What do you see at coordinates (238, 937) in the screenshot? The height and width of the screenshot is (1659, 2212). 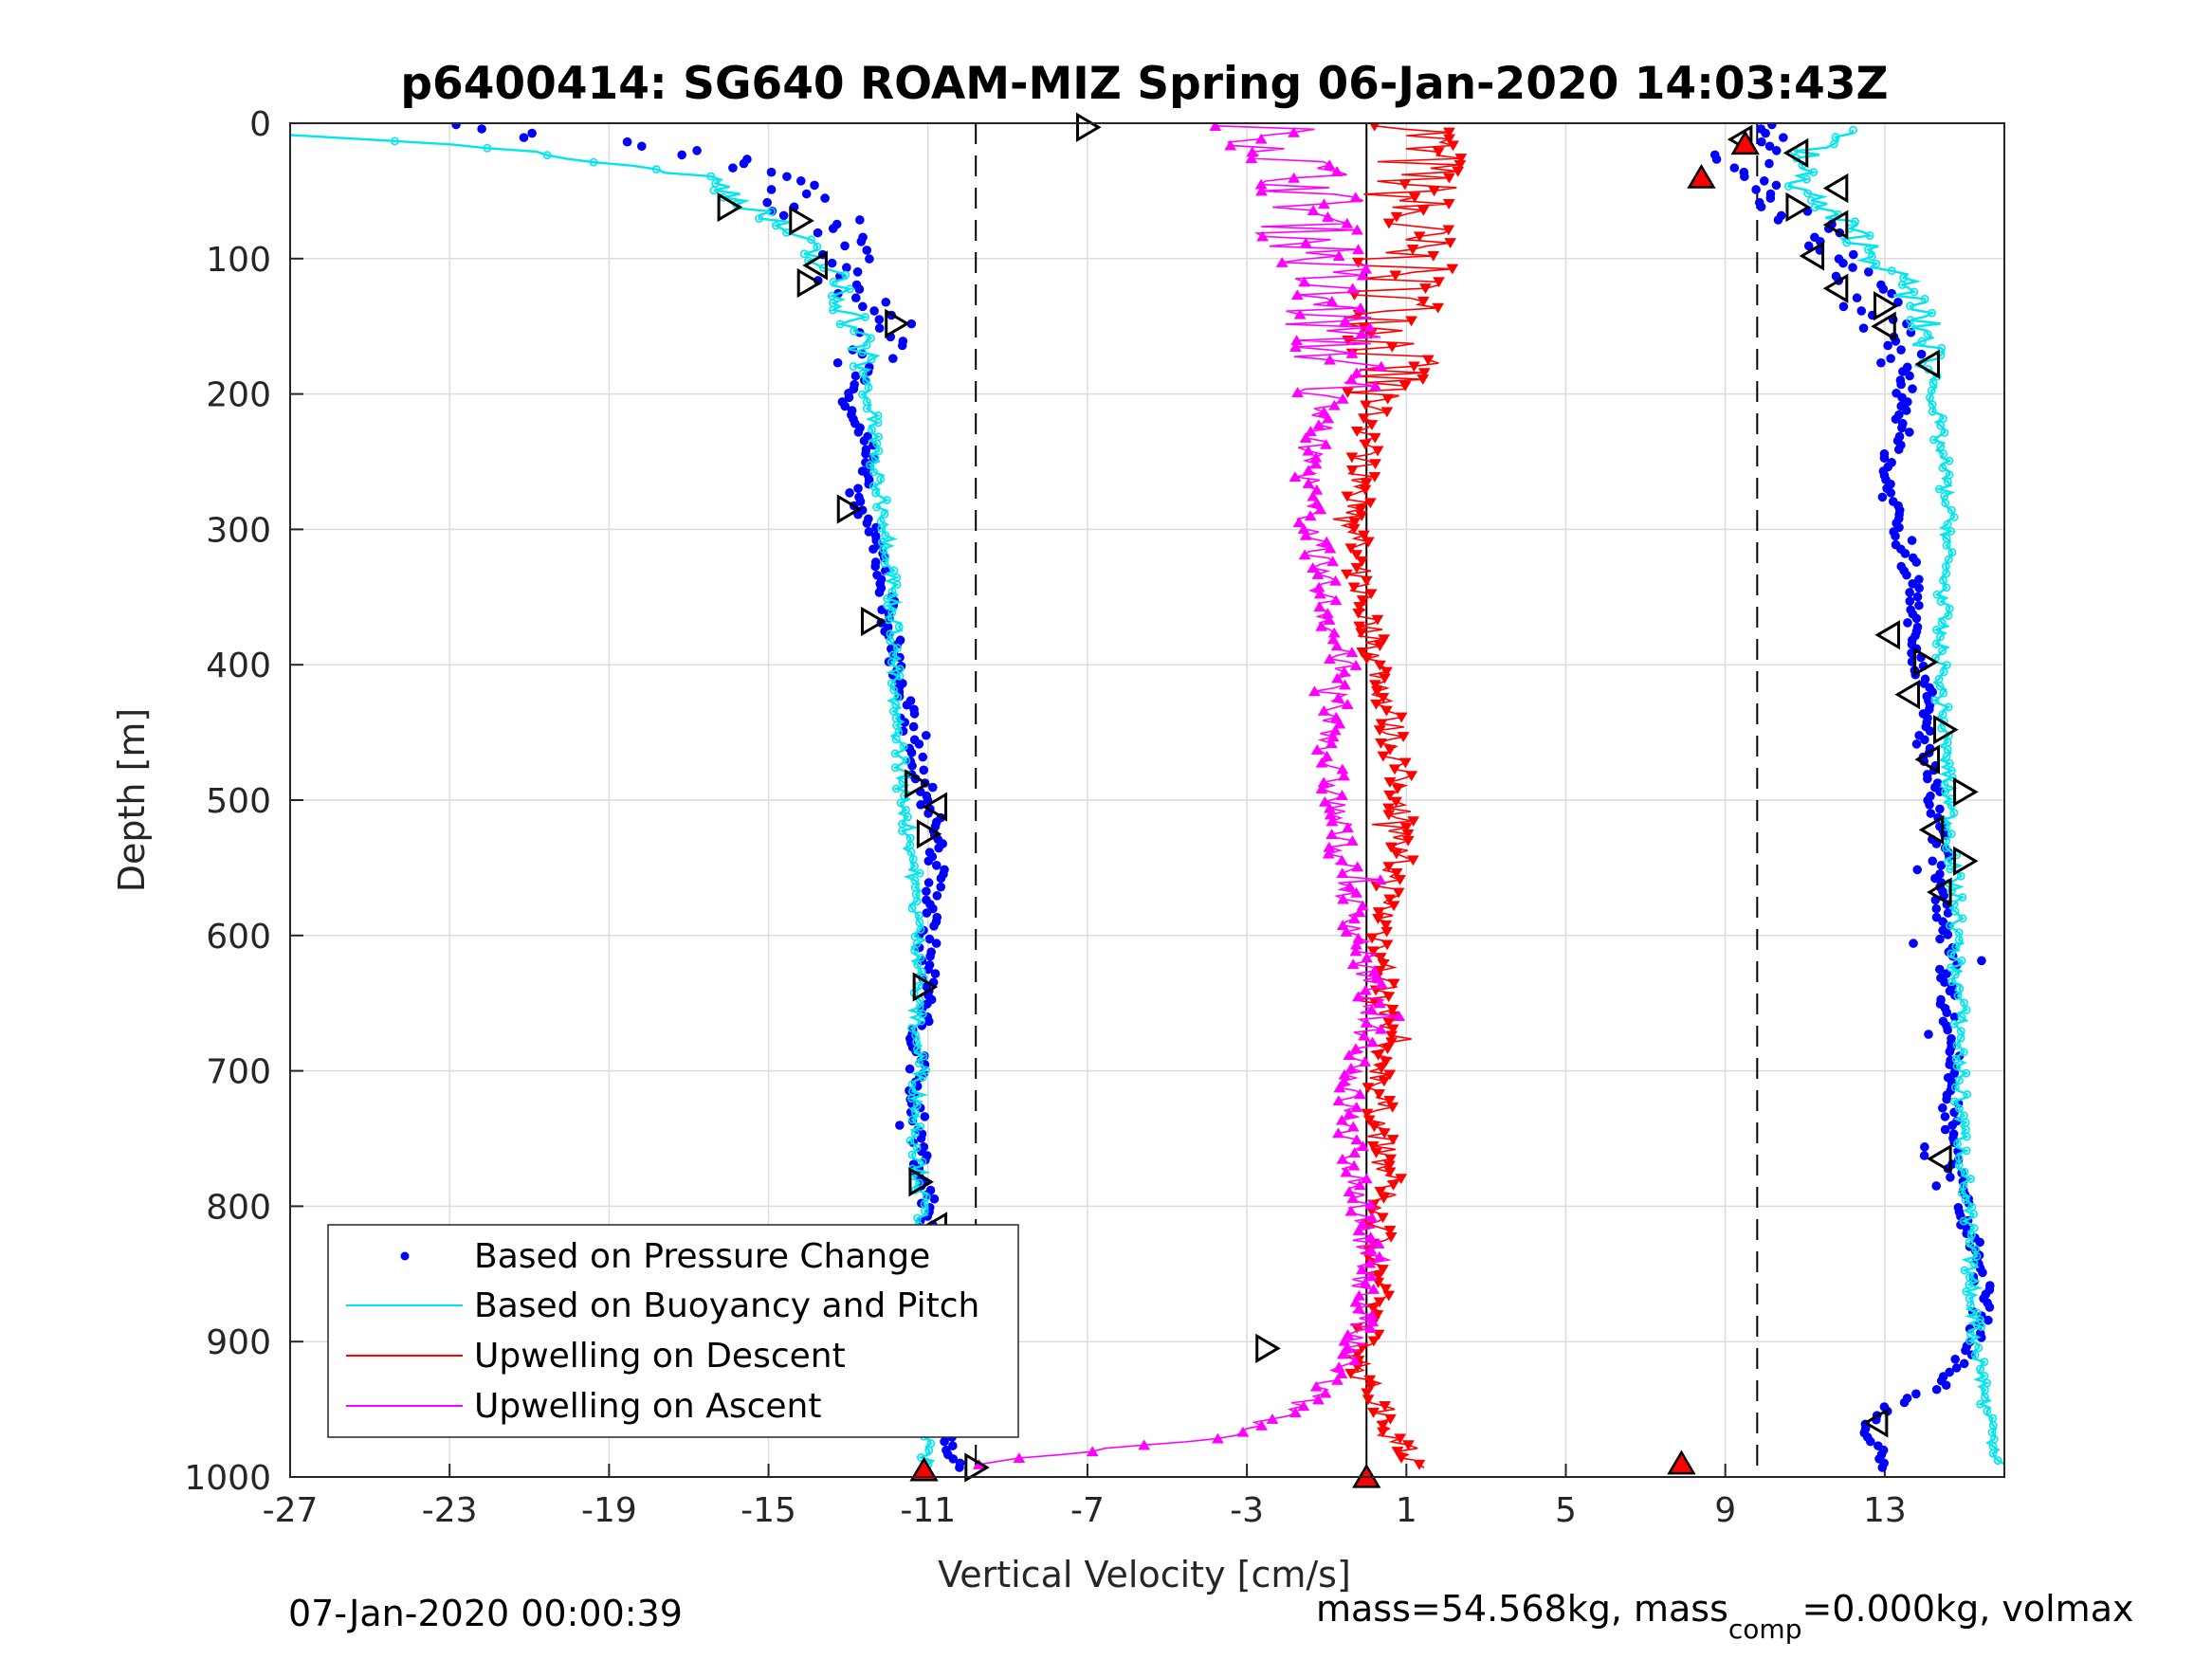 I see `y-tick-label: 600` at bounding box center [238, 937].